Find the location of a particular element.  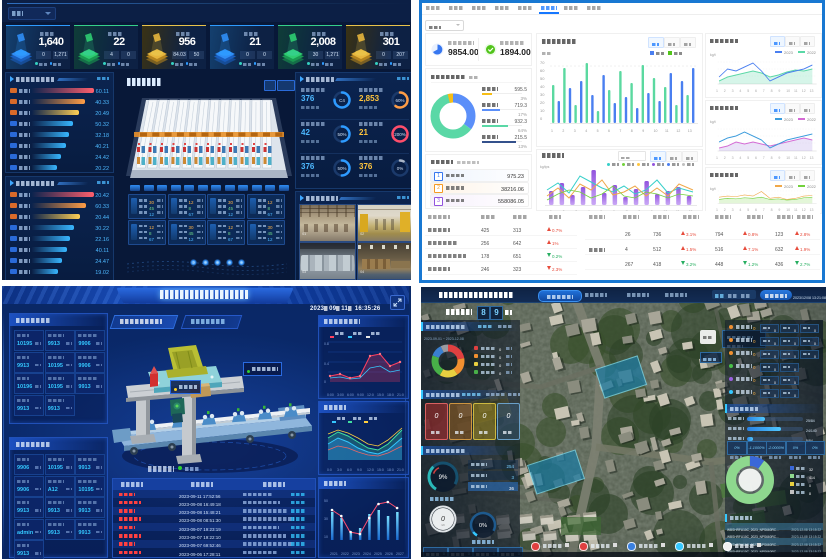

svg-text: /20 is located at coordinates (443, 525).